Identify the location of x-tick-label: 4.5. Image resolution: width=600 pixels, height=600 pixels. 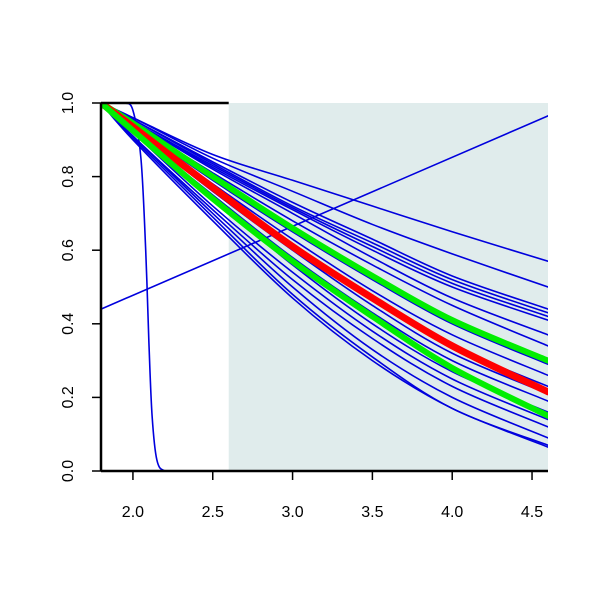
(532, 512).